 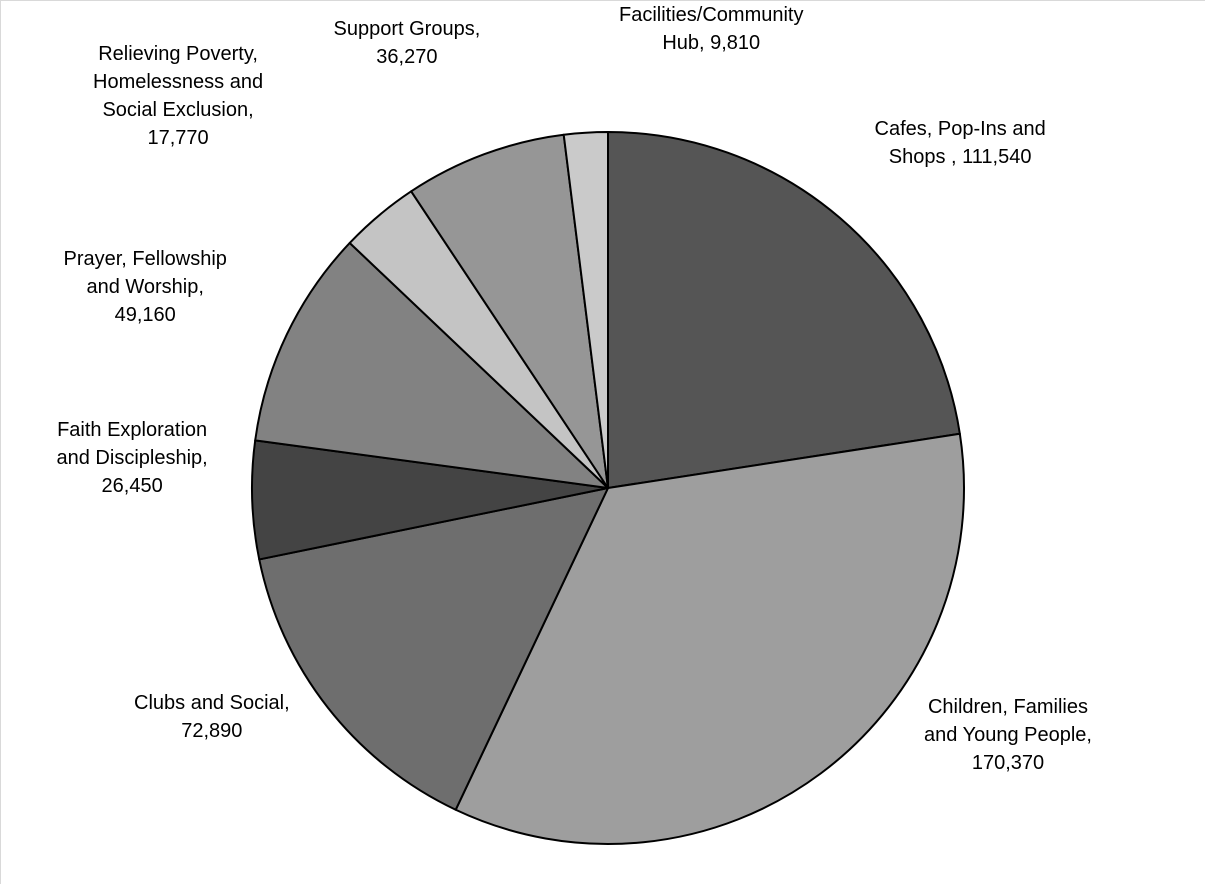 What do you see at coordinates (1007, 707) in the screenshot?
I see `slice-label-line: Children, Families` at bounding box center [1007, 707].